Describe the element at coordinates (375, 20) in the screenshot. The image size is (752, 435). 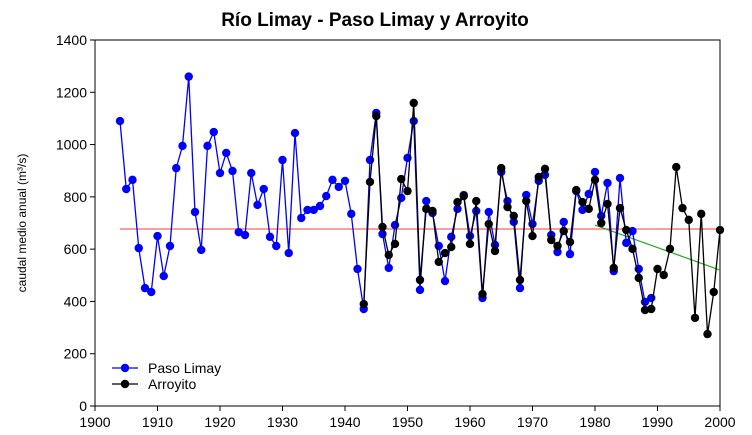
I see `chart-title: Río Limay - Paso Limay y Arroyito` at that location.